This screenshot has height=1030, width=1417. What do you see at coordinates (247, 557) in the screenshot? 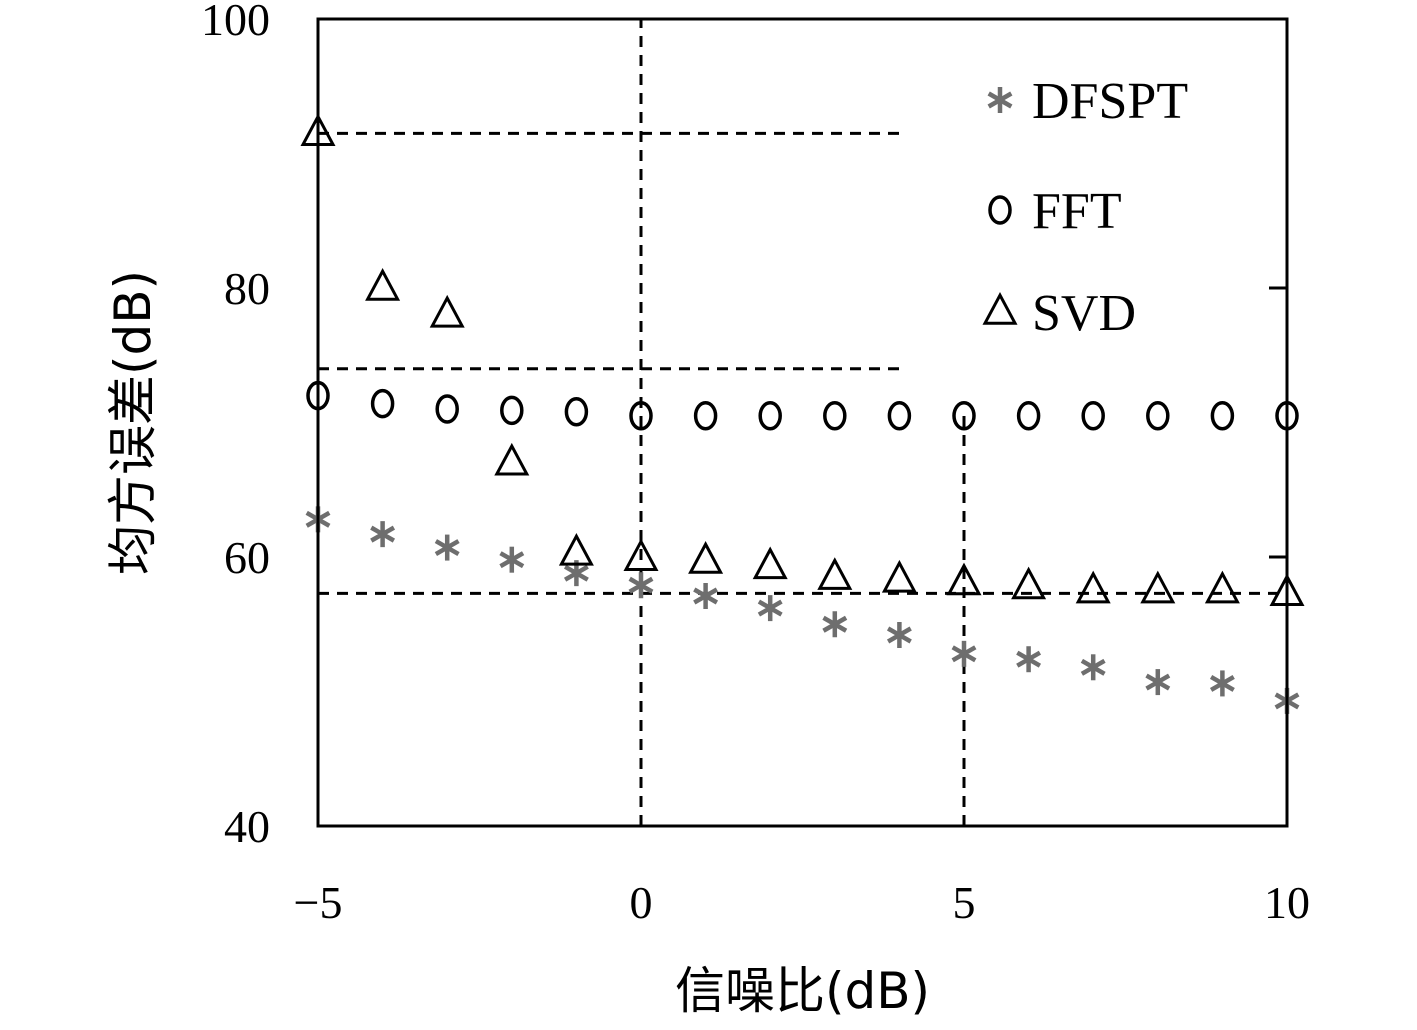
I see `y-tick-label: 60` at bounding box center [247, 557].